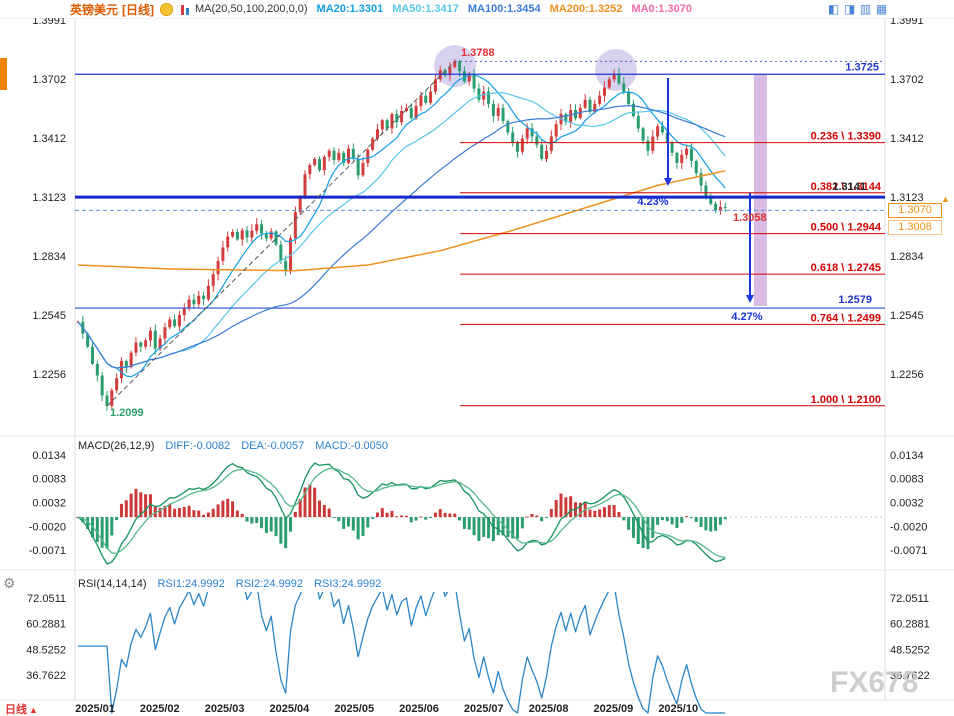  What do you see at coordinates (862, 67) in the screenshot?
I see `svg-text: 1.3725` at bounding box center [862, 67].